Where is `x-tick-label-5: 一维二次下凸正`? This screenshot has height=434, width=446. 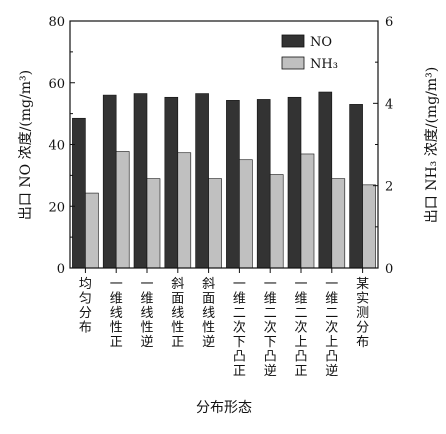
x-tick-label-5: 一维二次下凸正 is located at coordinates (239, 328).